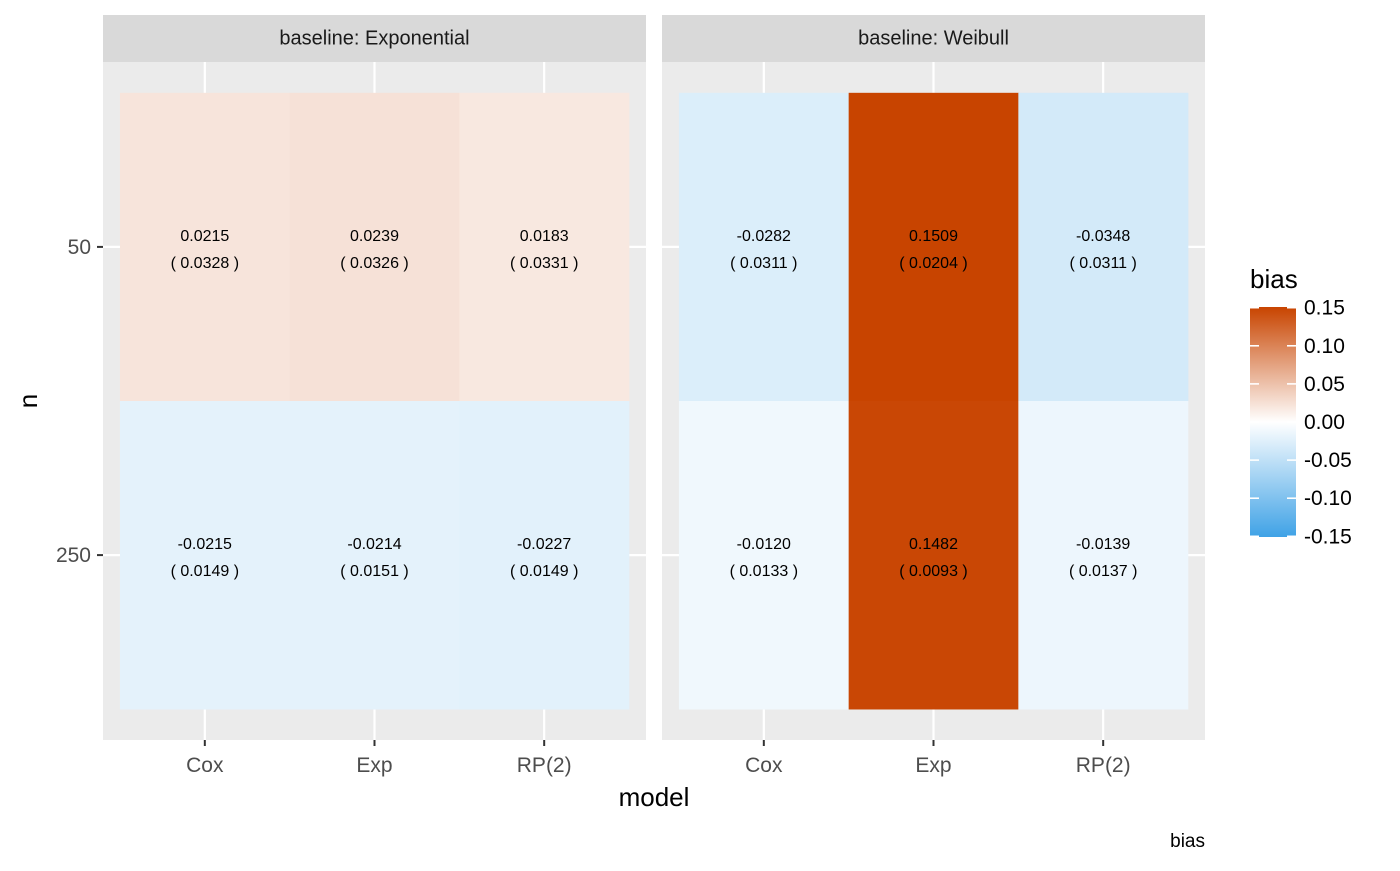 The height and width of the screenshot is (871, 1400). Describe the element at coordinates (1103, 544) in the screenshot. I see `cell-value-label: -0.0139` at that location.